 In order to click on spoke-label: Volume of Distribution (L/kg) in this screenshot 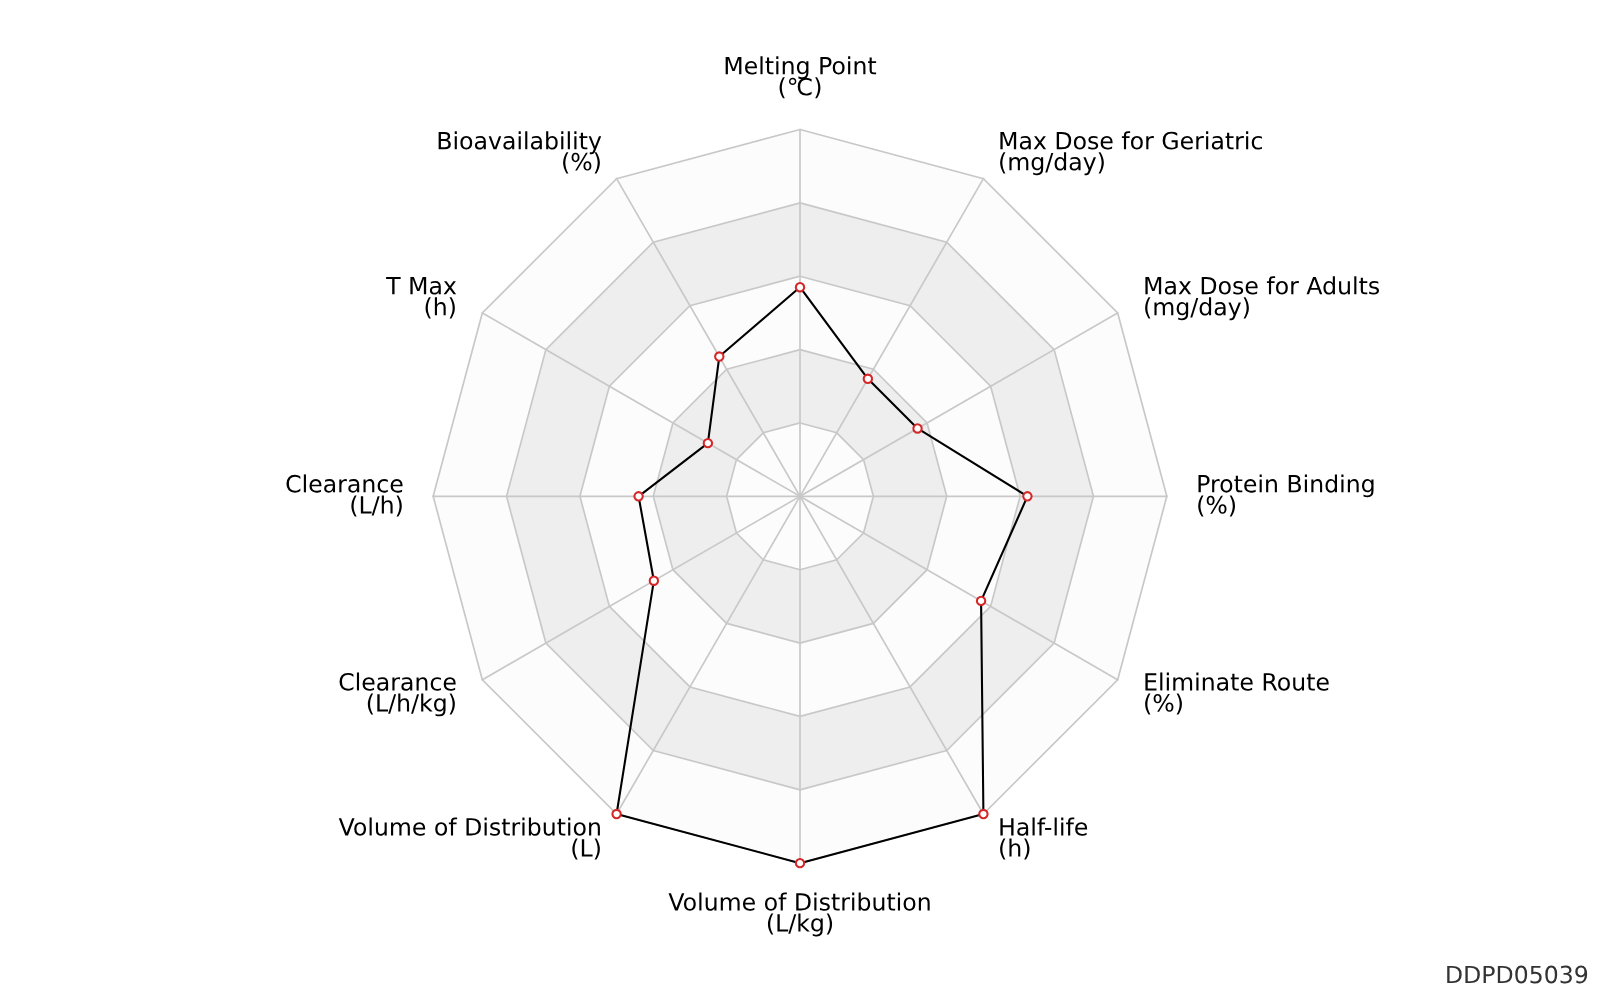, I will do `click(799, 914)`.